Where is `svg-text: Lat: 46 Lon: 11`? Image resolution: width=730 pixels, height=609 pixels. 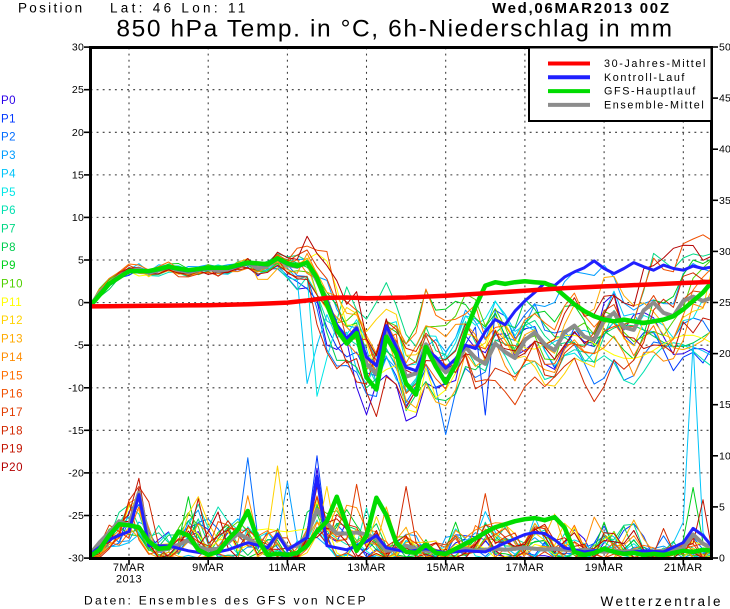 svg-text: Lat: 46 Lon: 11 is located at coordinates (179, 8).